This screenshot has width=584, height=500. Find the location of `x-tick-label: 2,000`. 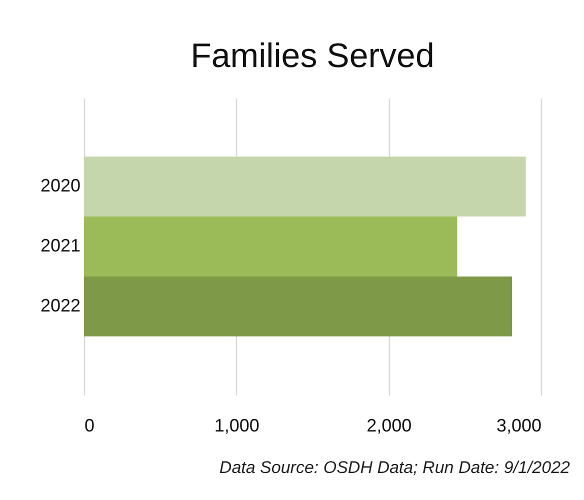

x-tick-label: 2,000 is located at coordinates (389, 426).